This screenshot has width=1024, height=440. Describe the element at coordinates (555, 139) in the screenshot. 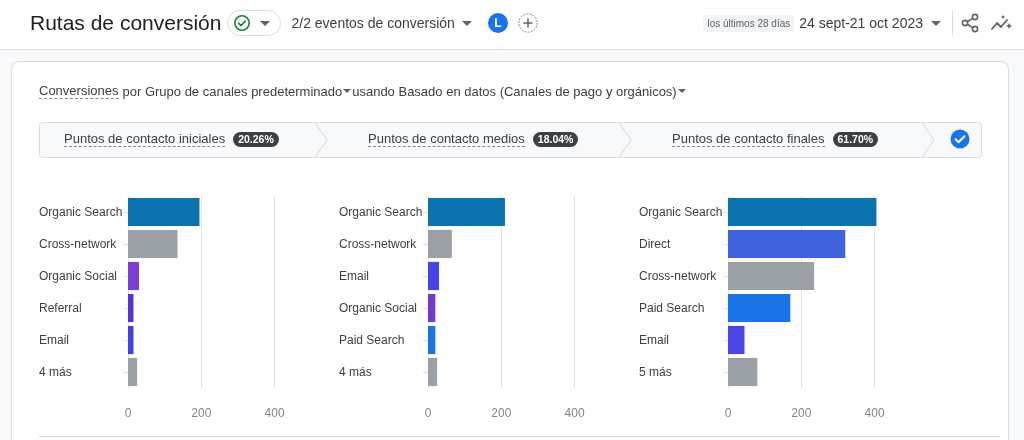

I see `chart-subtitle: 18.04%` at that location.